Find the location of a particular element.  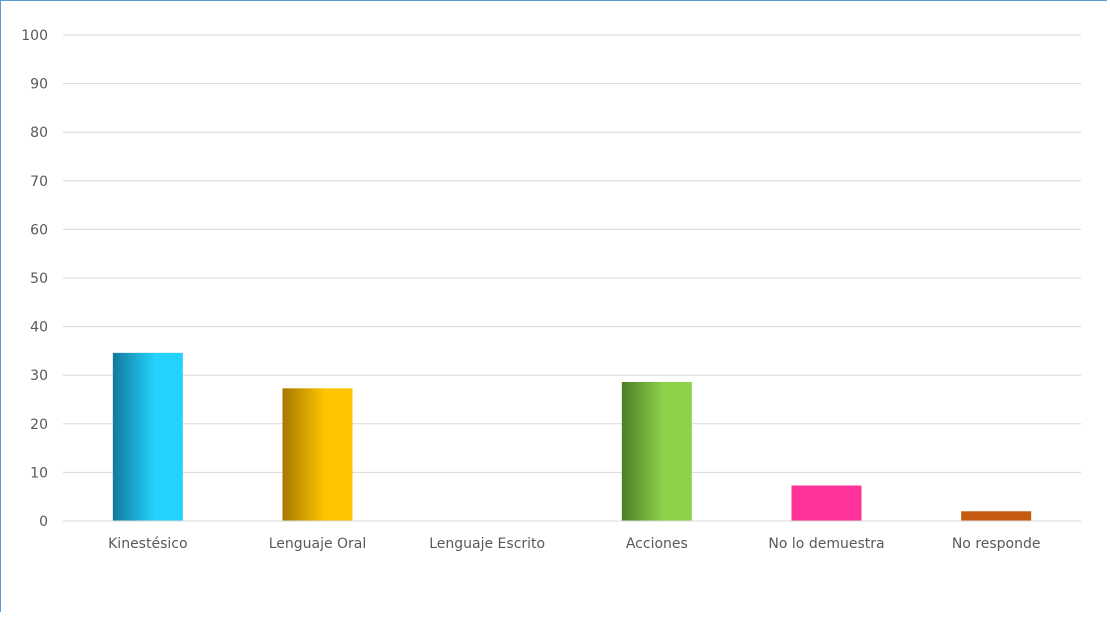

x-tick-label: No responde is located at coordinates (996, 544).